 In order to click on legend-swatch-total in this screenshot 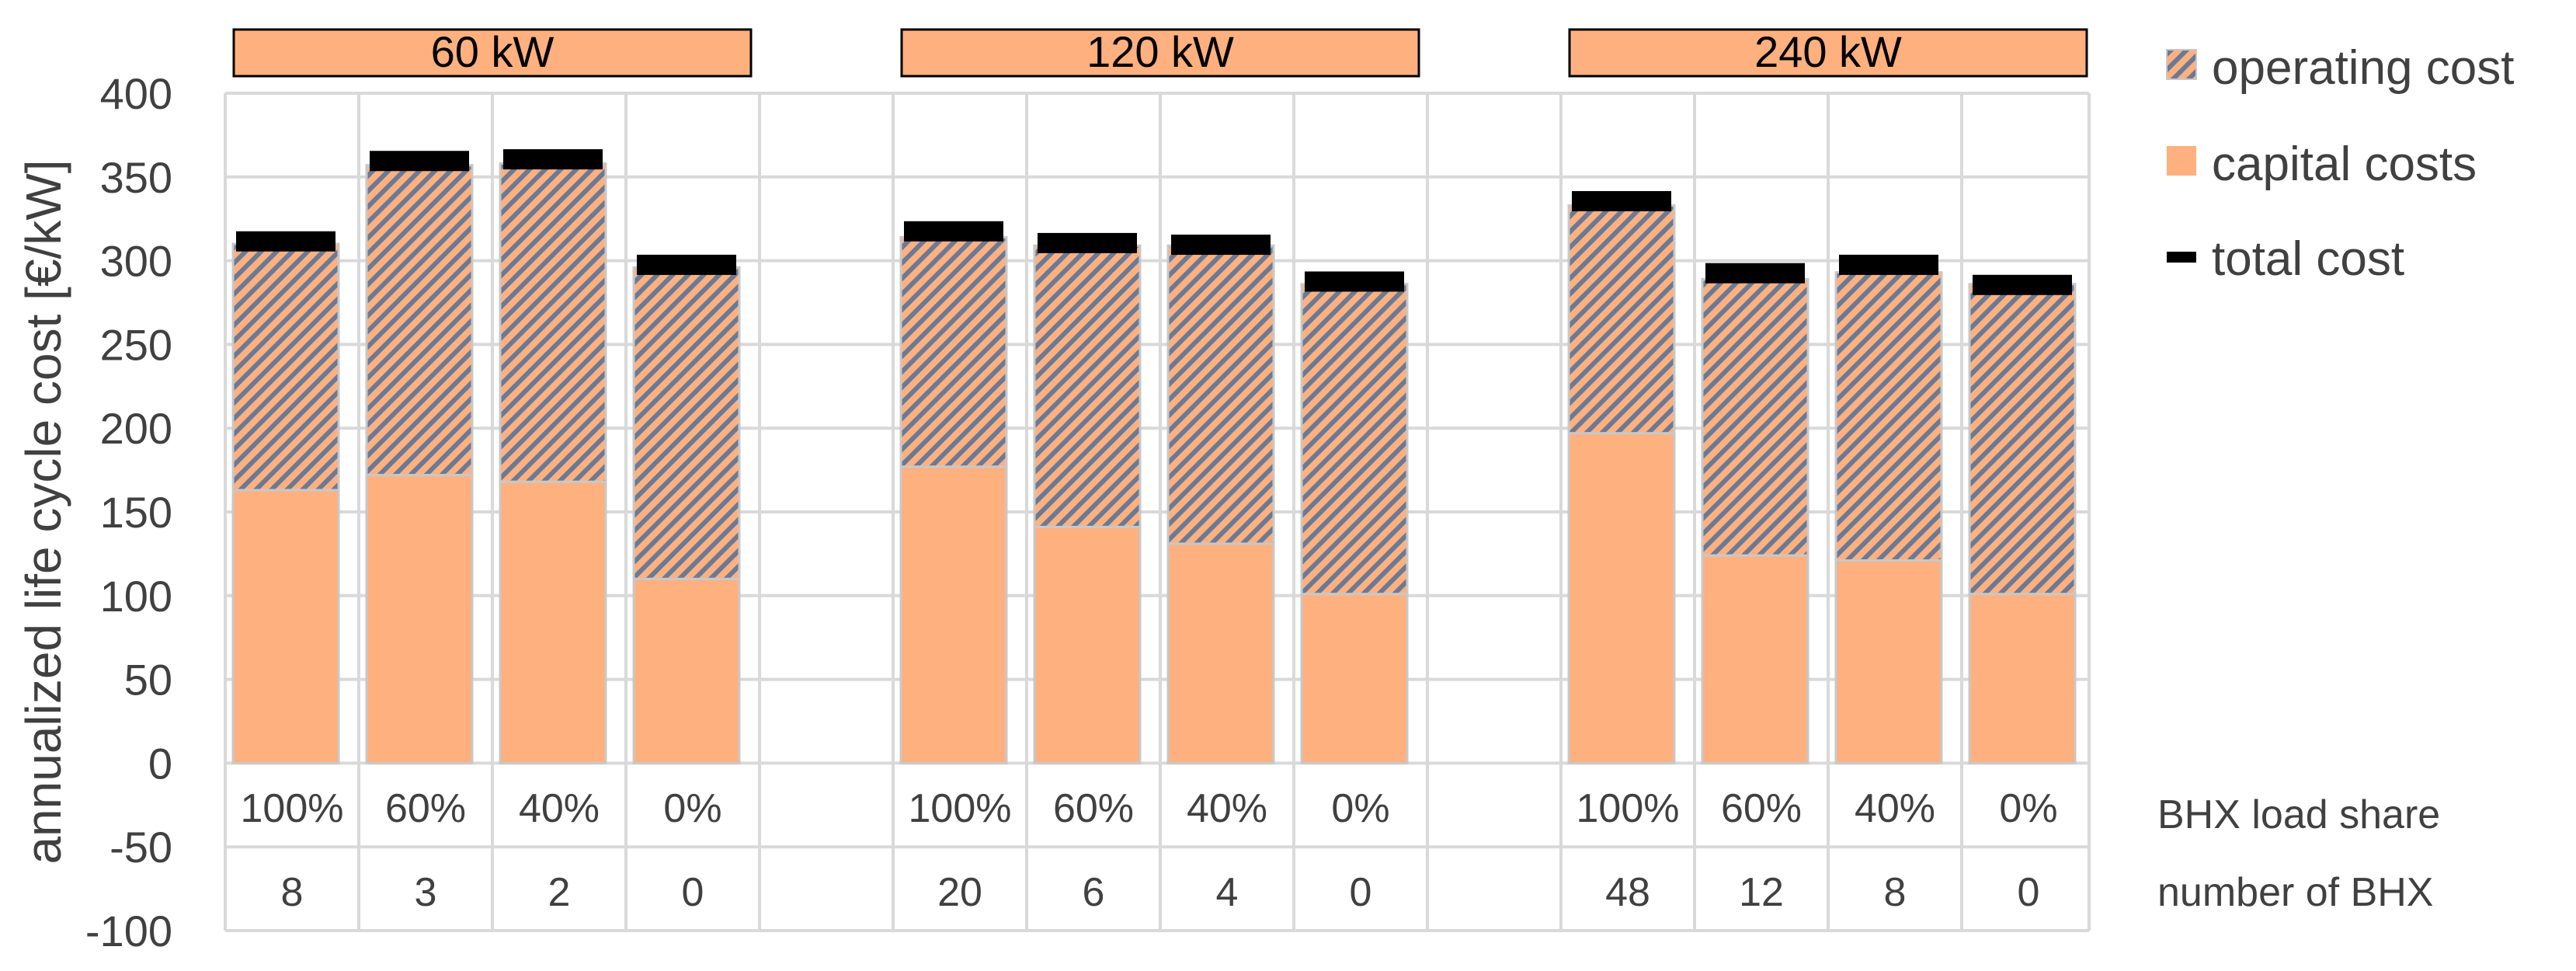, I will do `click(2181, 257)`.